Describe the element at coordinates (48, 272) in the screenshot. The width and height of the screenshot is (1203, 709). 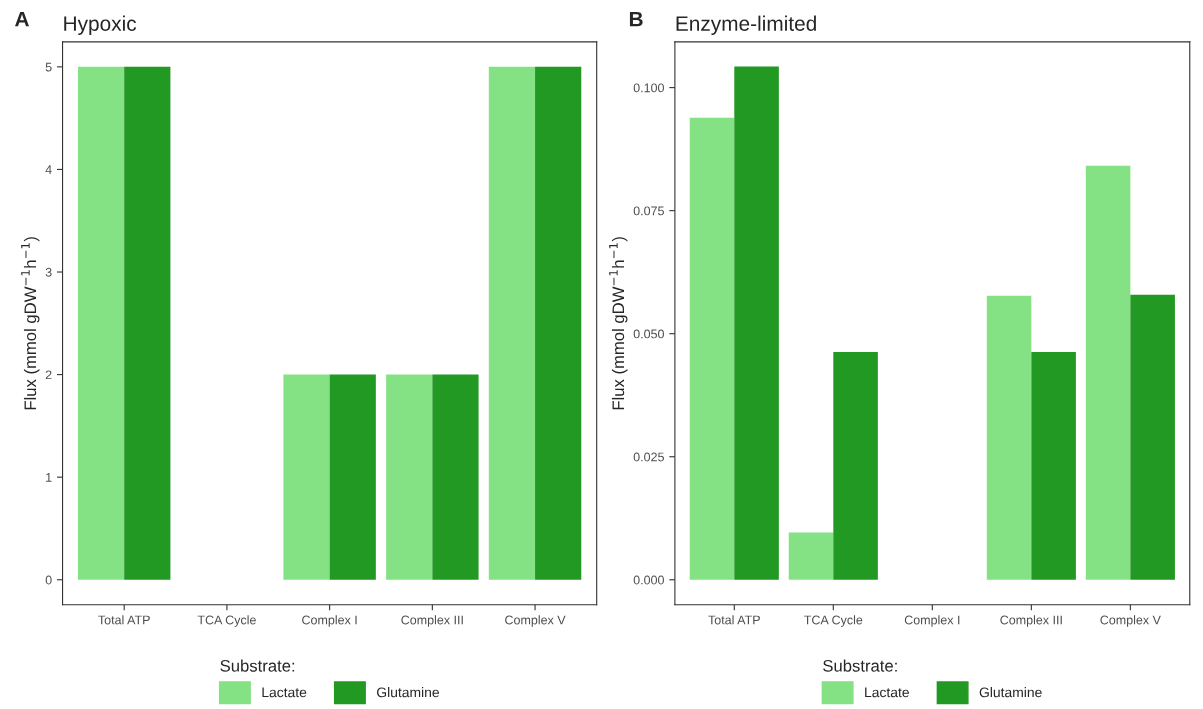
I see `y-tick-label: 3` at that location.